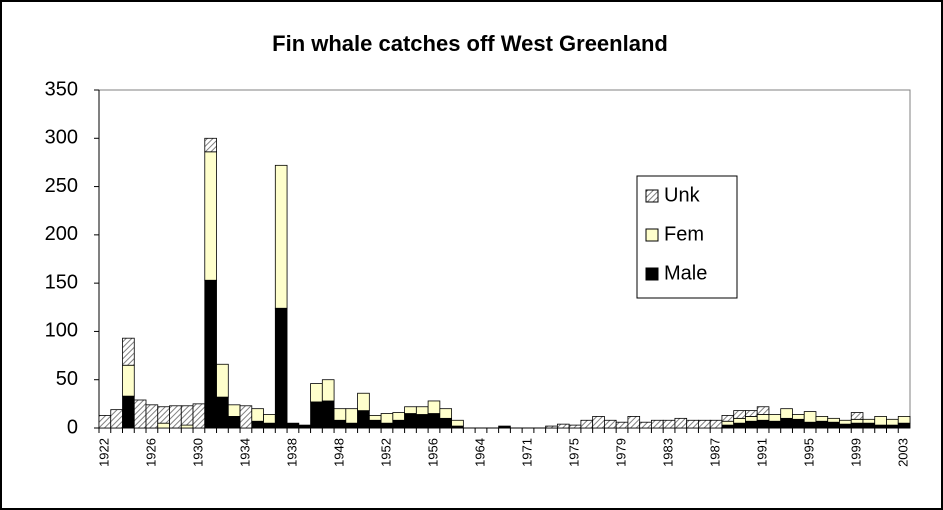  I want to click on legend-label: Unk, so click(682, 195).